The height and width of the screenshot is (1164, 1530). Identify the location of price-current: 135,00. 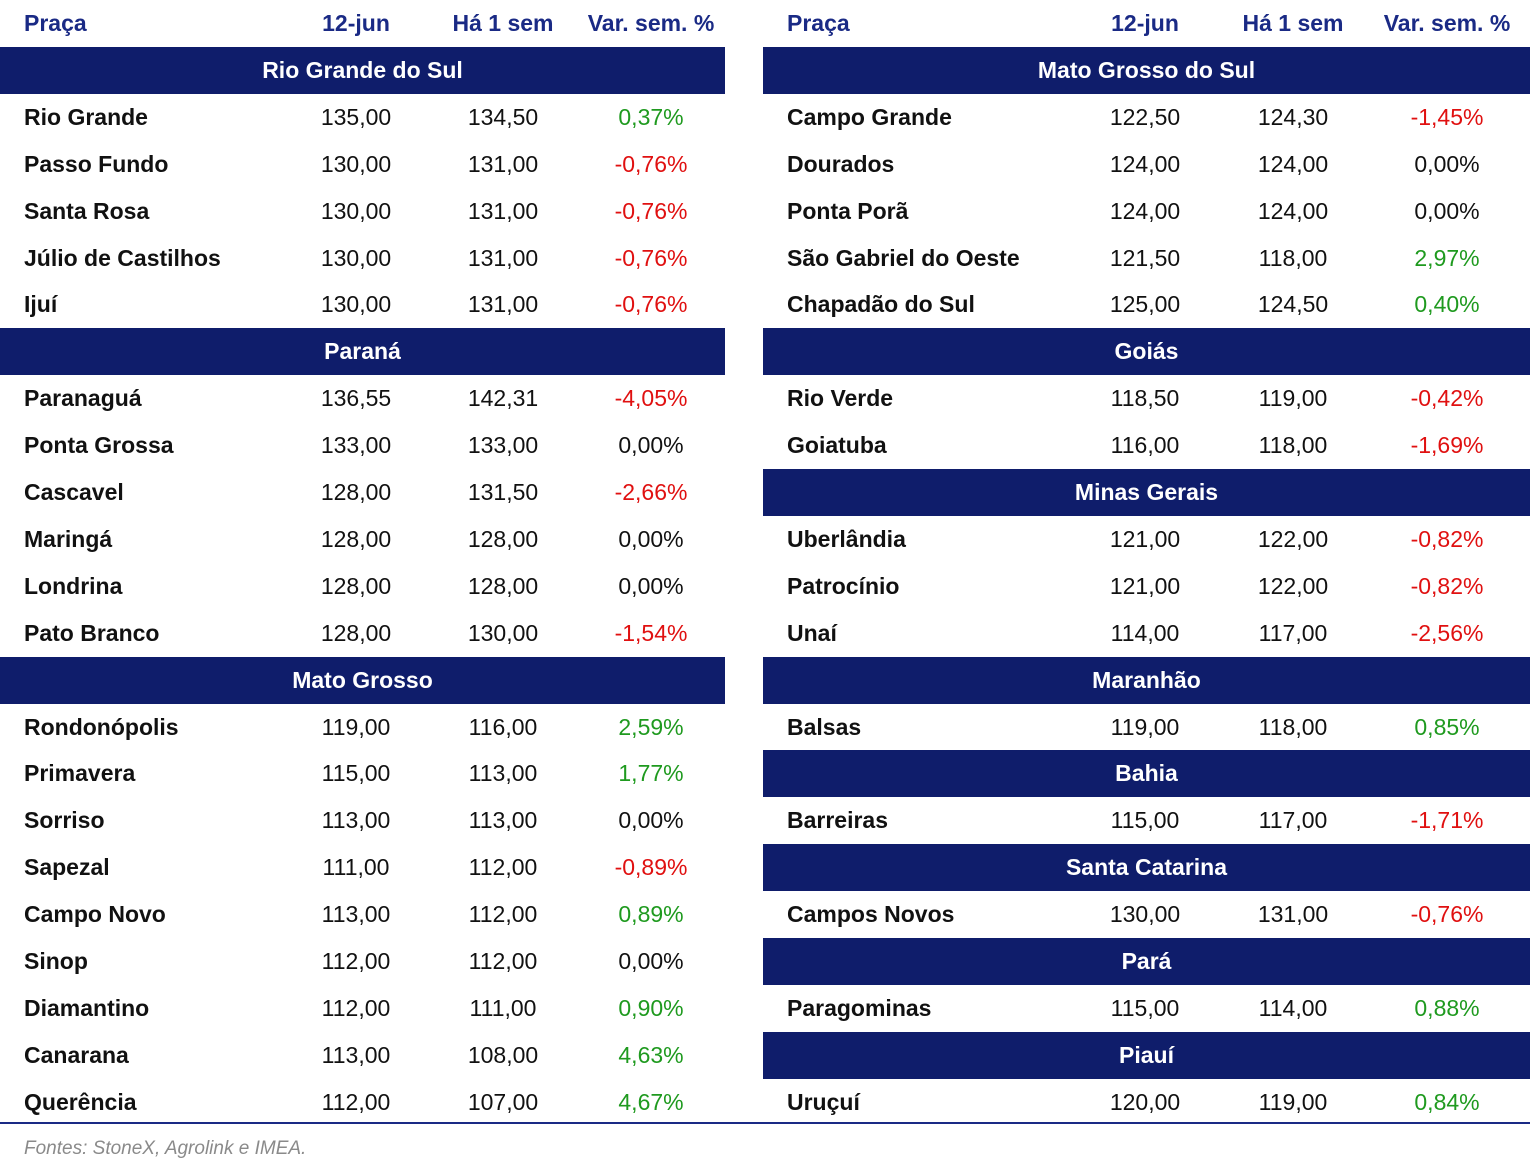
(356, 116).